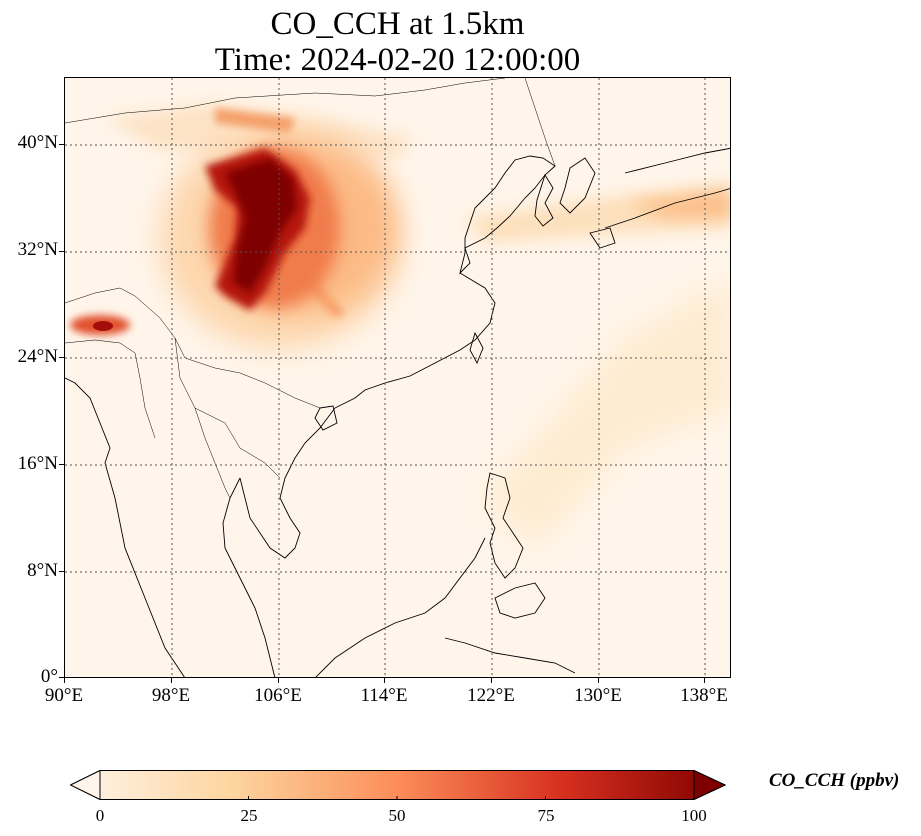  Describe the element at coordinates (598, 695) in the screenshot. I see `x-tick-label-130e: 130°E` at that location.